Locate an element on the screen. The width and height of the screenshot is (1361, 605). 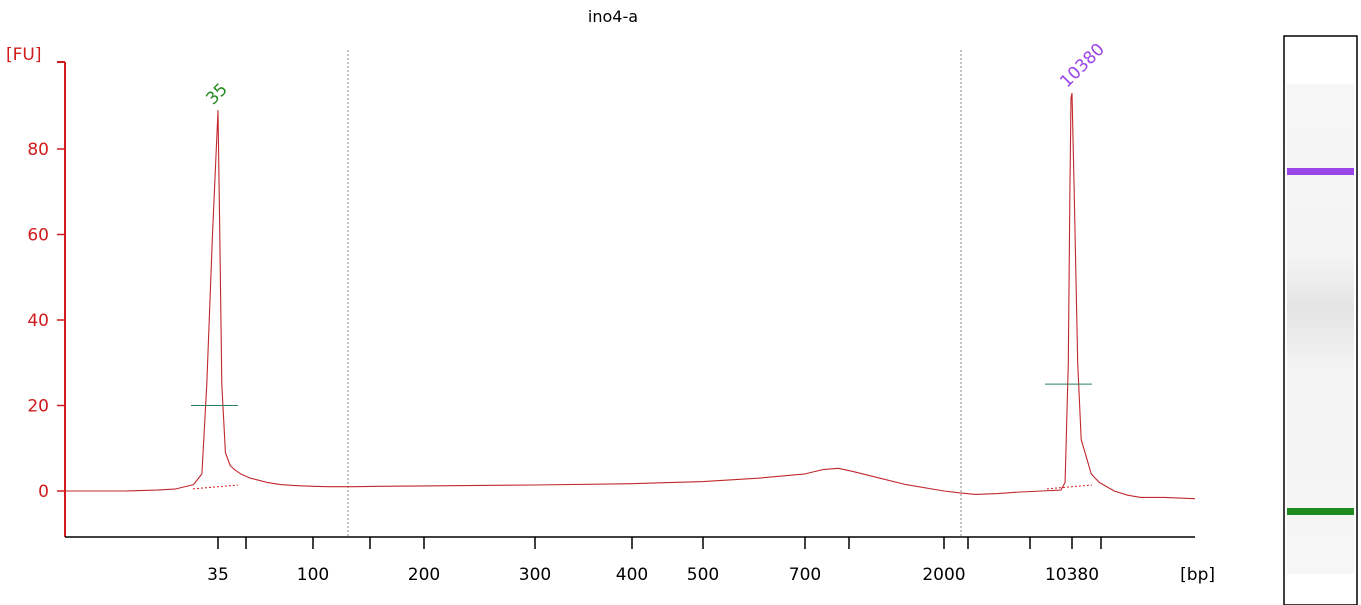
chart-title: ino4-a is located at coordinates (613, 16).